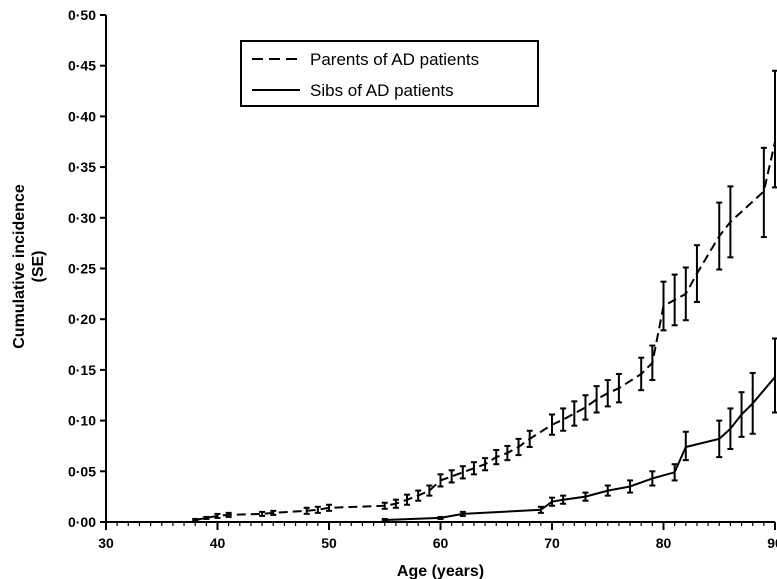 The width and height of the screenshot is (777, 579). I want to click on x-tick-label: 60, so click(441, 543).